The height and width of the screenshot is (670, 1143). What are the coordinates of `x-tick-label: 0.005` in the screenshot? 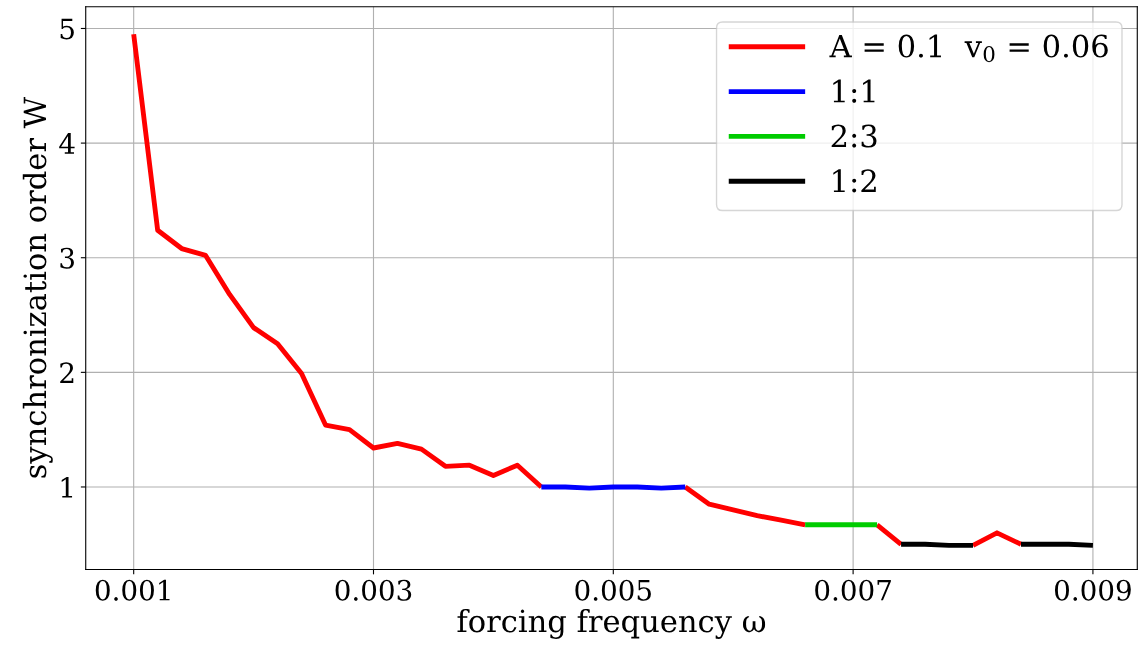 It's located at (613, 590).